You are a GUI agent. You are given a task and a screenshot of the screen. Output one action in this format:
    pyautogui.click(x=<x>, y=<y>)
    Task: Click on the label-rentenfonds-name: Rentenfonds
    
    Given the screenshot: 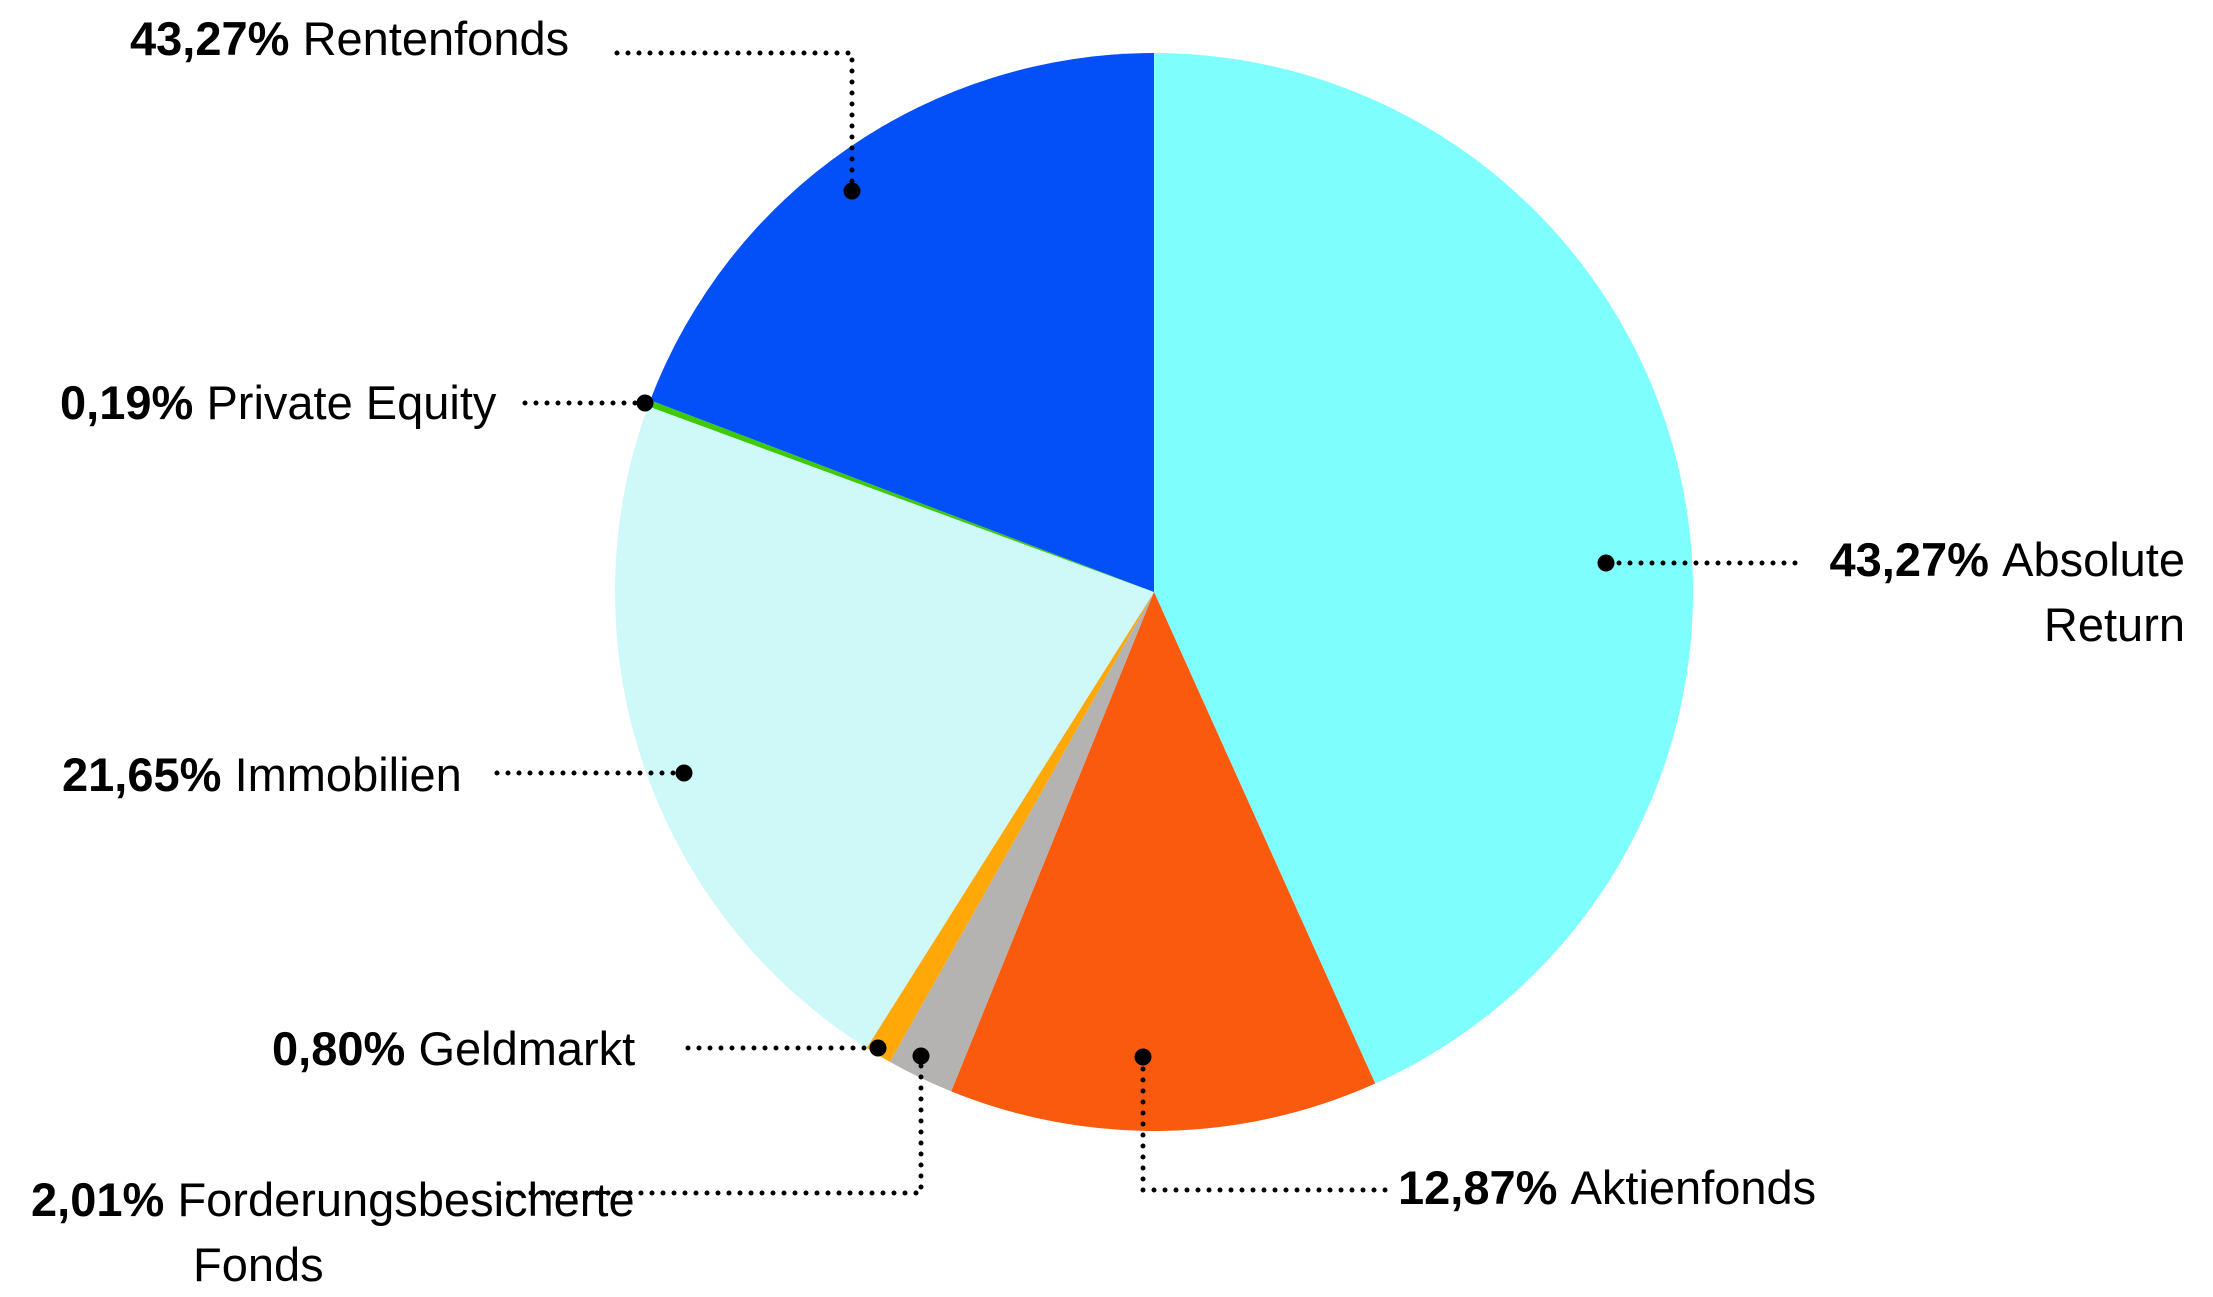 What is the action you would take?
    pyautogui.click(x=436, y=38)
    